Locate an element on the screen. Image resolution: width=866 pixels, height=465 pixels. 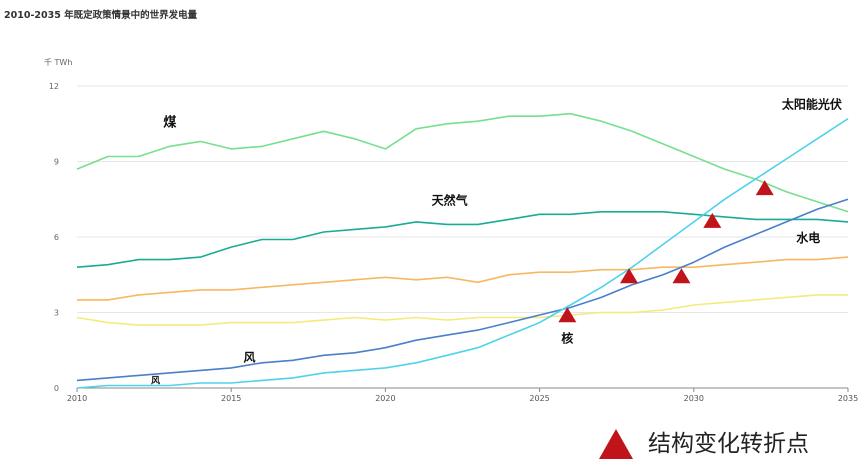
legend-label: 结构变化转折点 is located at coordinates (728, 443).